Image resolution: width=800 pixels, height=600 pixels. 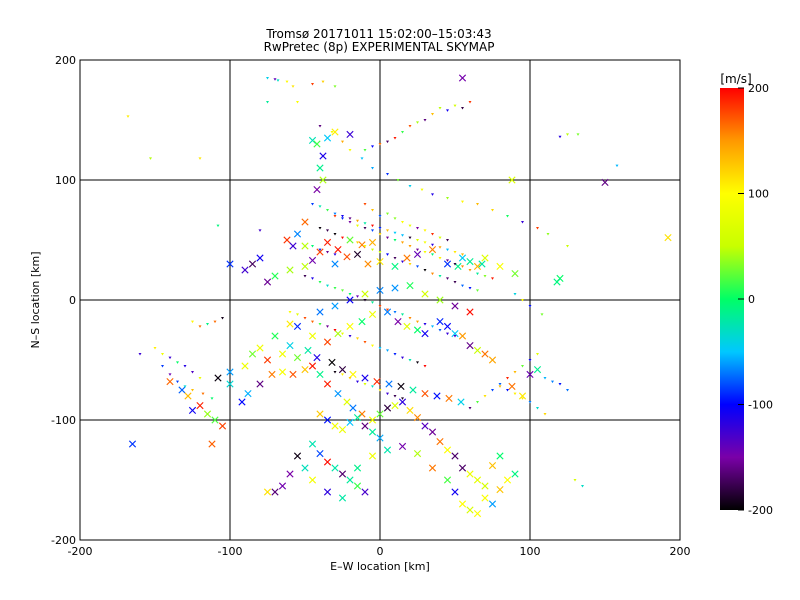 What do you see at coordinates (68, 300) in the screenshot?
I see `y-axis: -200 -100 0 100 200` at bounding box center [68, 300].